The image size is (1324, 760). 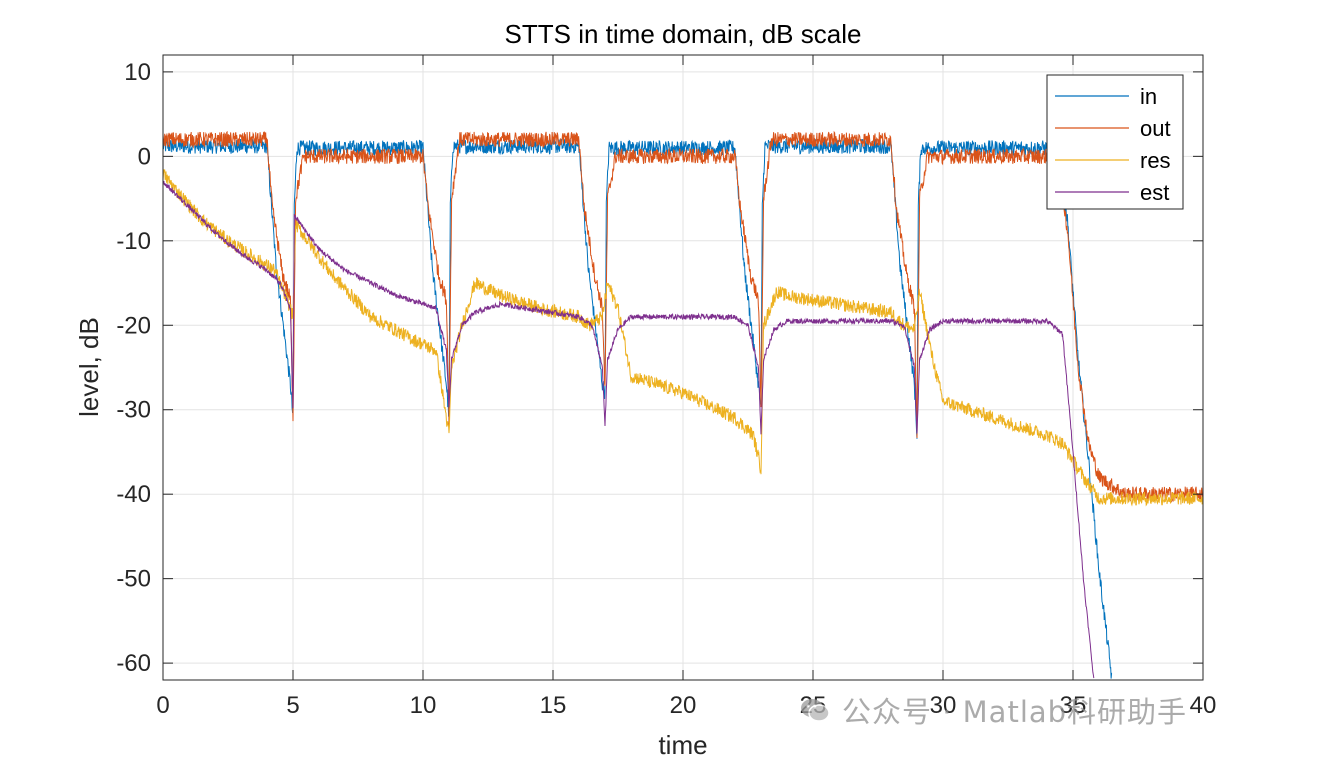 I want to click on y-tick-label: -50, so click(x=133, y=579).